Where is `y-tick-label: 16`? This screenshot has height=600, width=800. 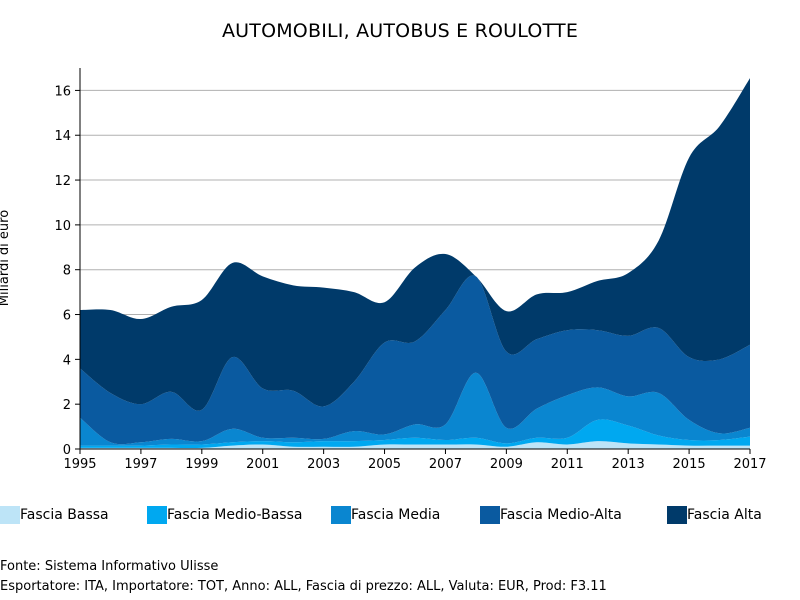
y-tick-label: 16 is located at coordinates (62, 91).